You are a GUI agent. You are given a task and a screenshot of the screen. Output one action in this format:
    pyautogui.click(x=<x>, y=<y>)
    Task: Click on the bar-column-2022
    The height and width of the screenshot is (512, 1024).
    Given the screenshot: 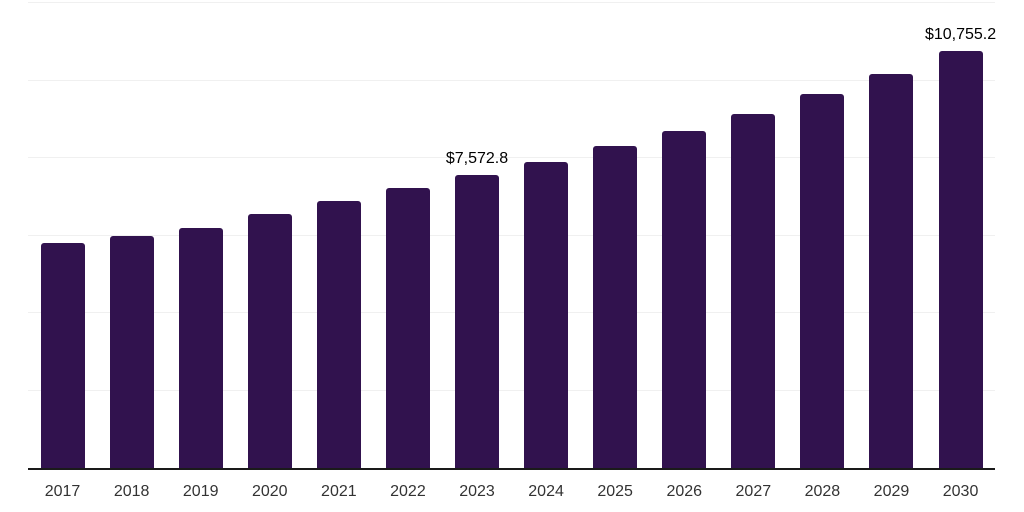 What is the action you would take?
    pyautogui.click(x=407, y=235)
    